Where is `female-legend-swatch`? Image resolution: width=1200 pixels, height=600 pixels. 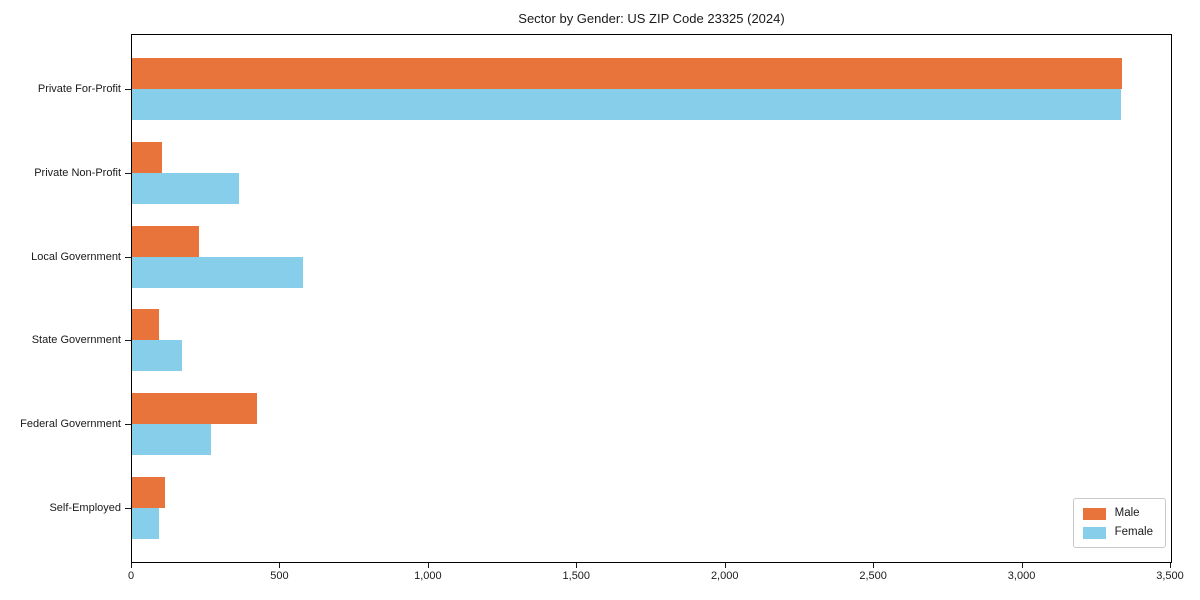
female-legend-swatch is located at coordinates (1094, 532).